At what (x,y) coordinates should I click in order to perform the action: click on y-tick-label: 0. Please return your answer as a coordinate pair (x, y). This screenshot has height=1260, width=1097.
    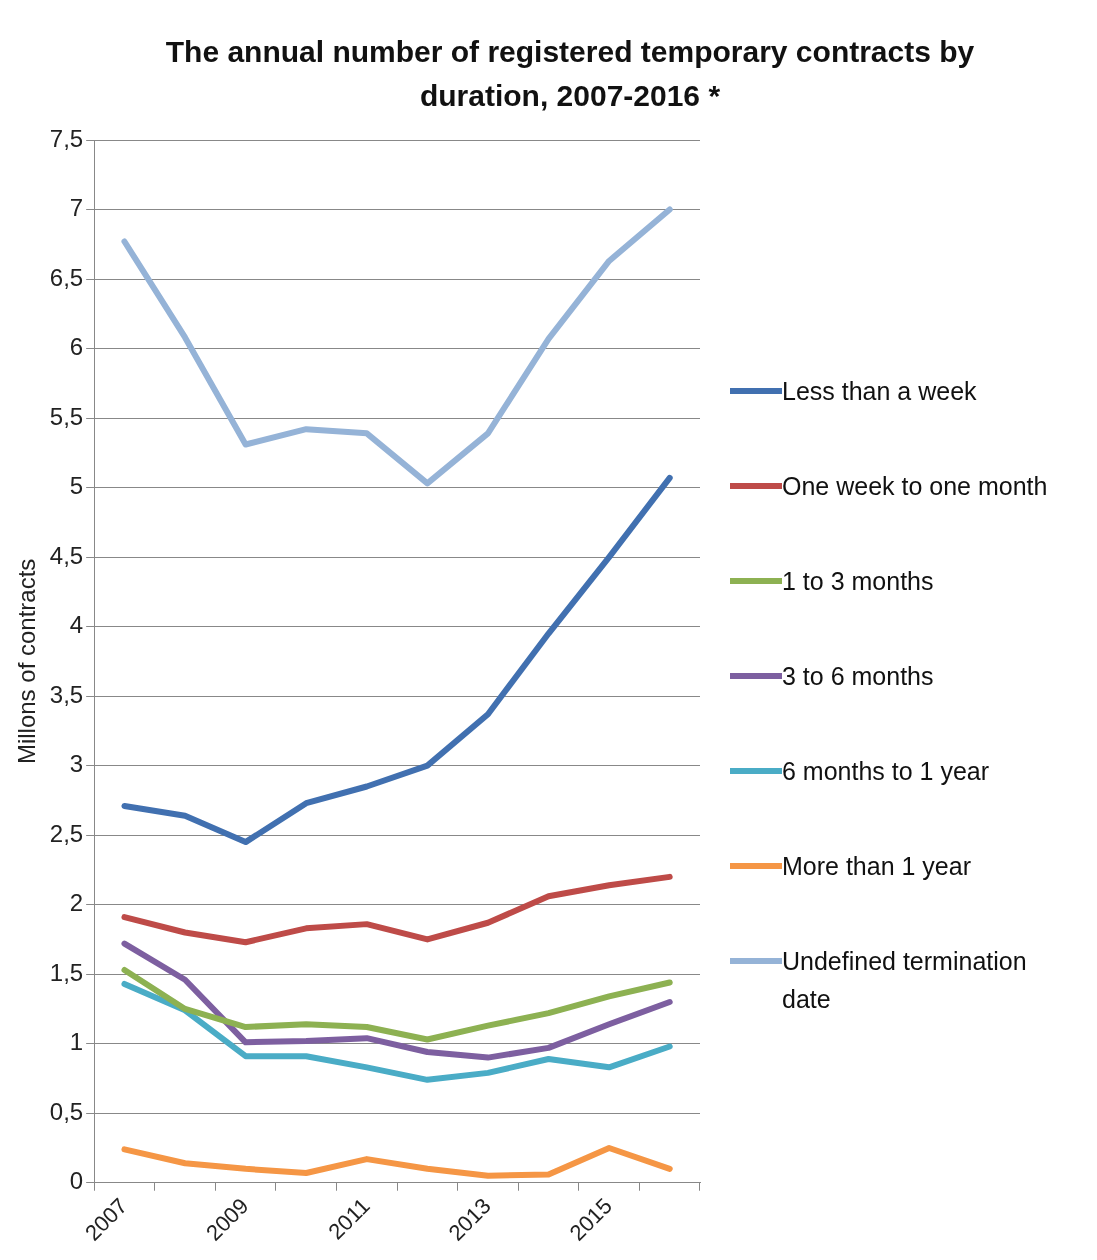
    Looking at the image, I should click on (76, 1181).